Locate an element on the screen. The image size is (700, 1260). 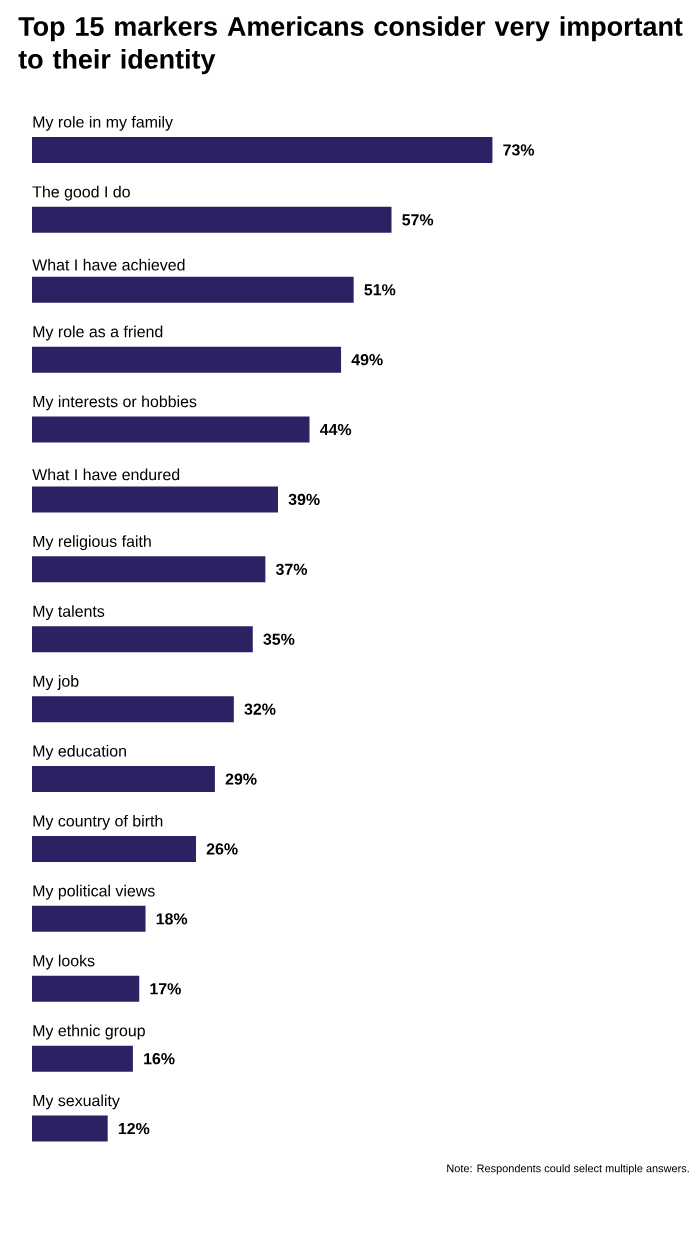
y-tick-label: My religious faith is located at coordinates (92, 543).